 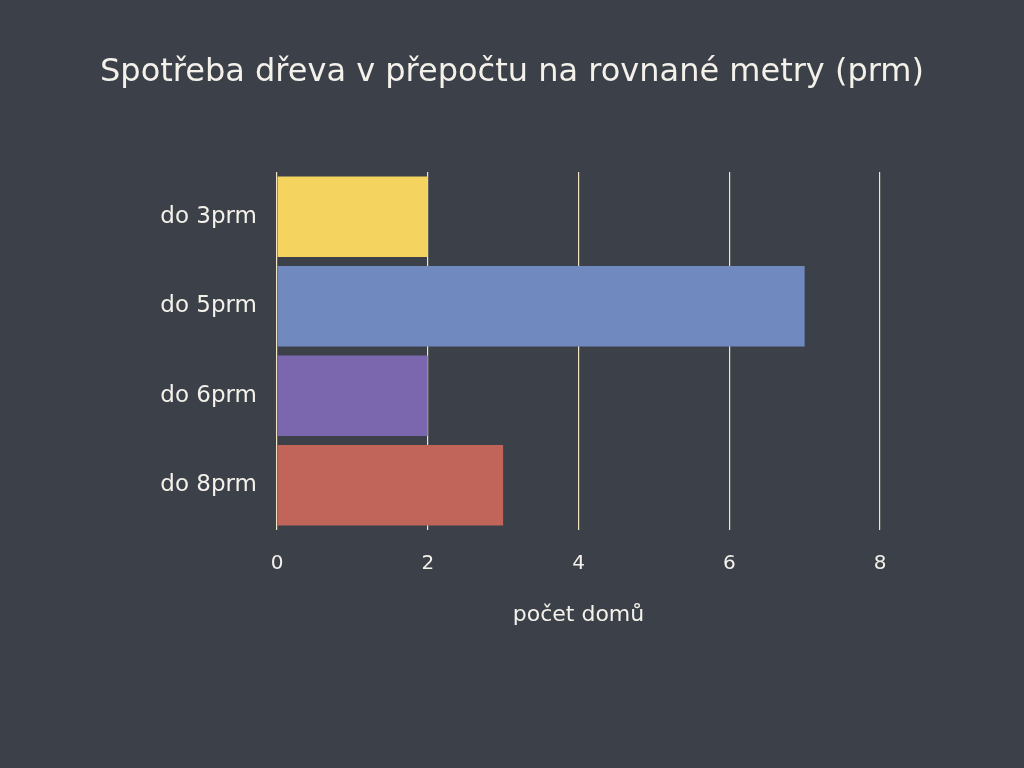 I want to click on x-tick-label: 8, so click(x=880, y=562).